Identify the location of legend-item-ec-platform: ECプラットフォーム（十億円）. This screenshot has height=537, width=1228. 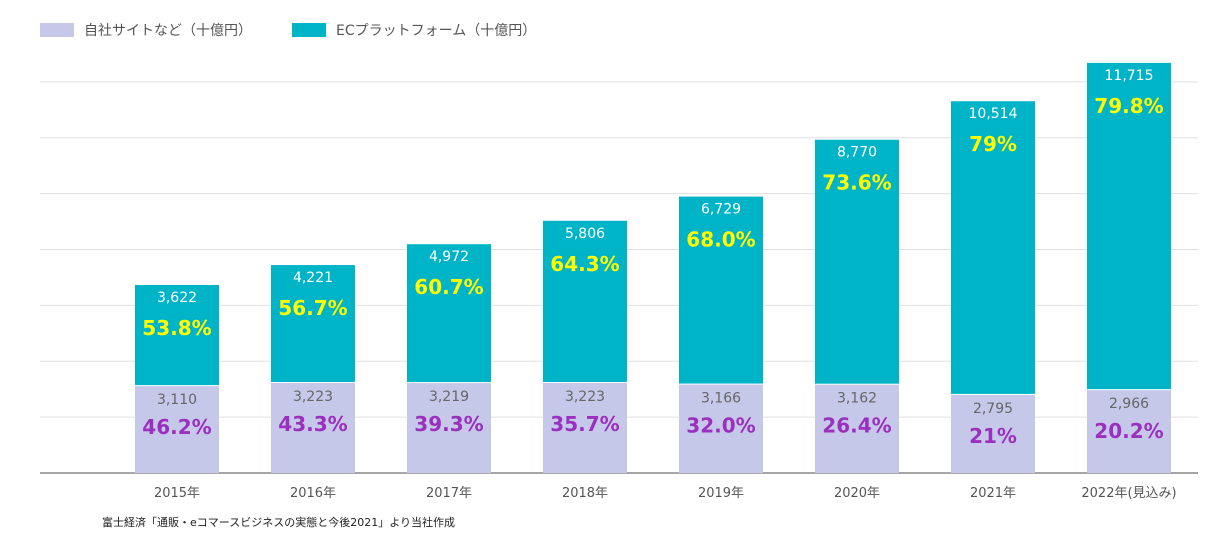
(414, 30).